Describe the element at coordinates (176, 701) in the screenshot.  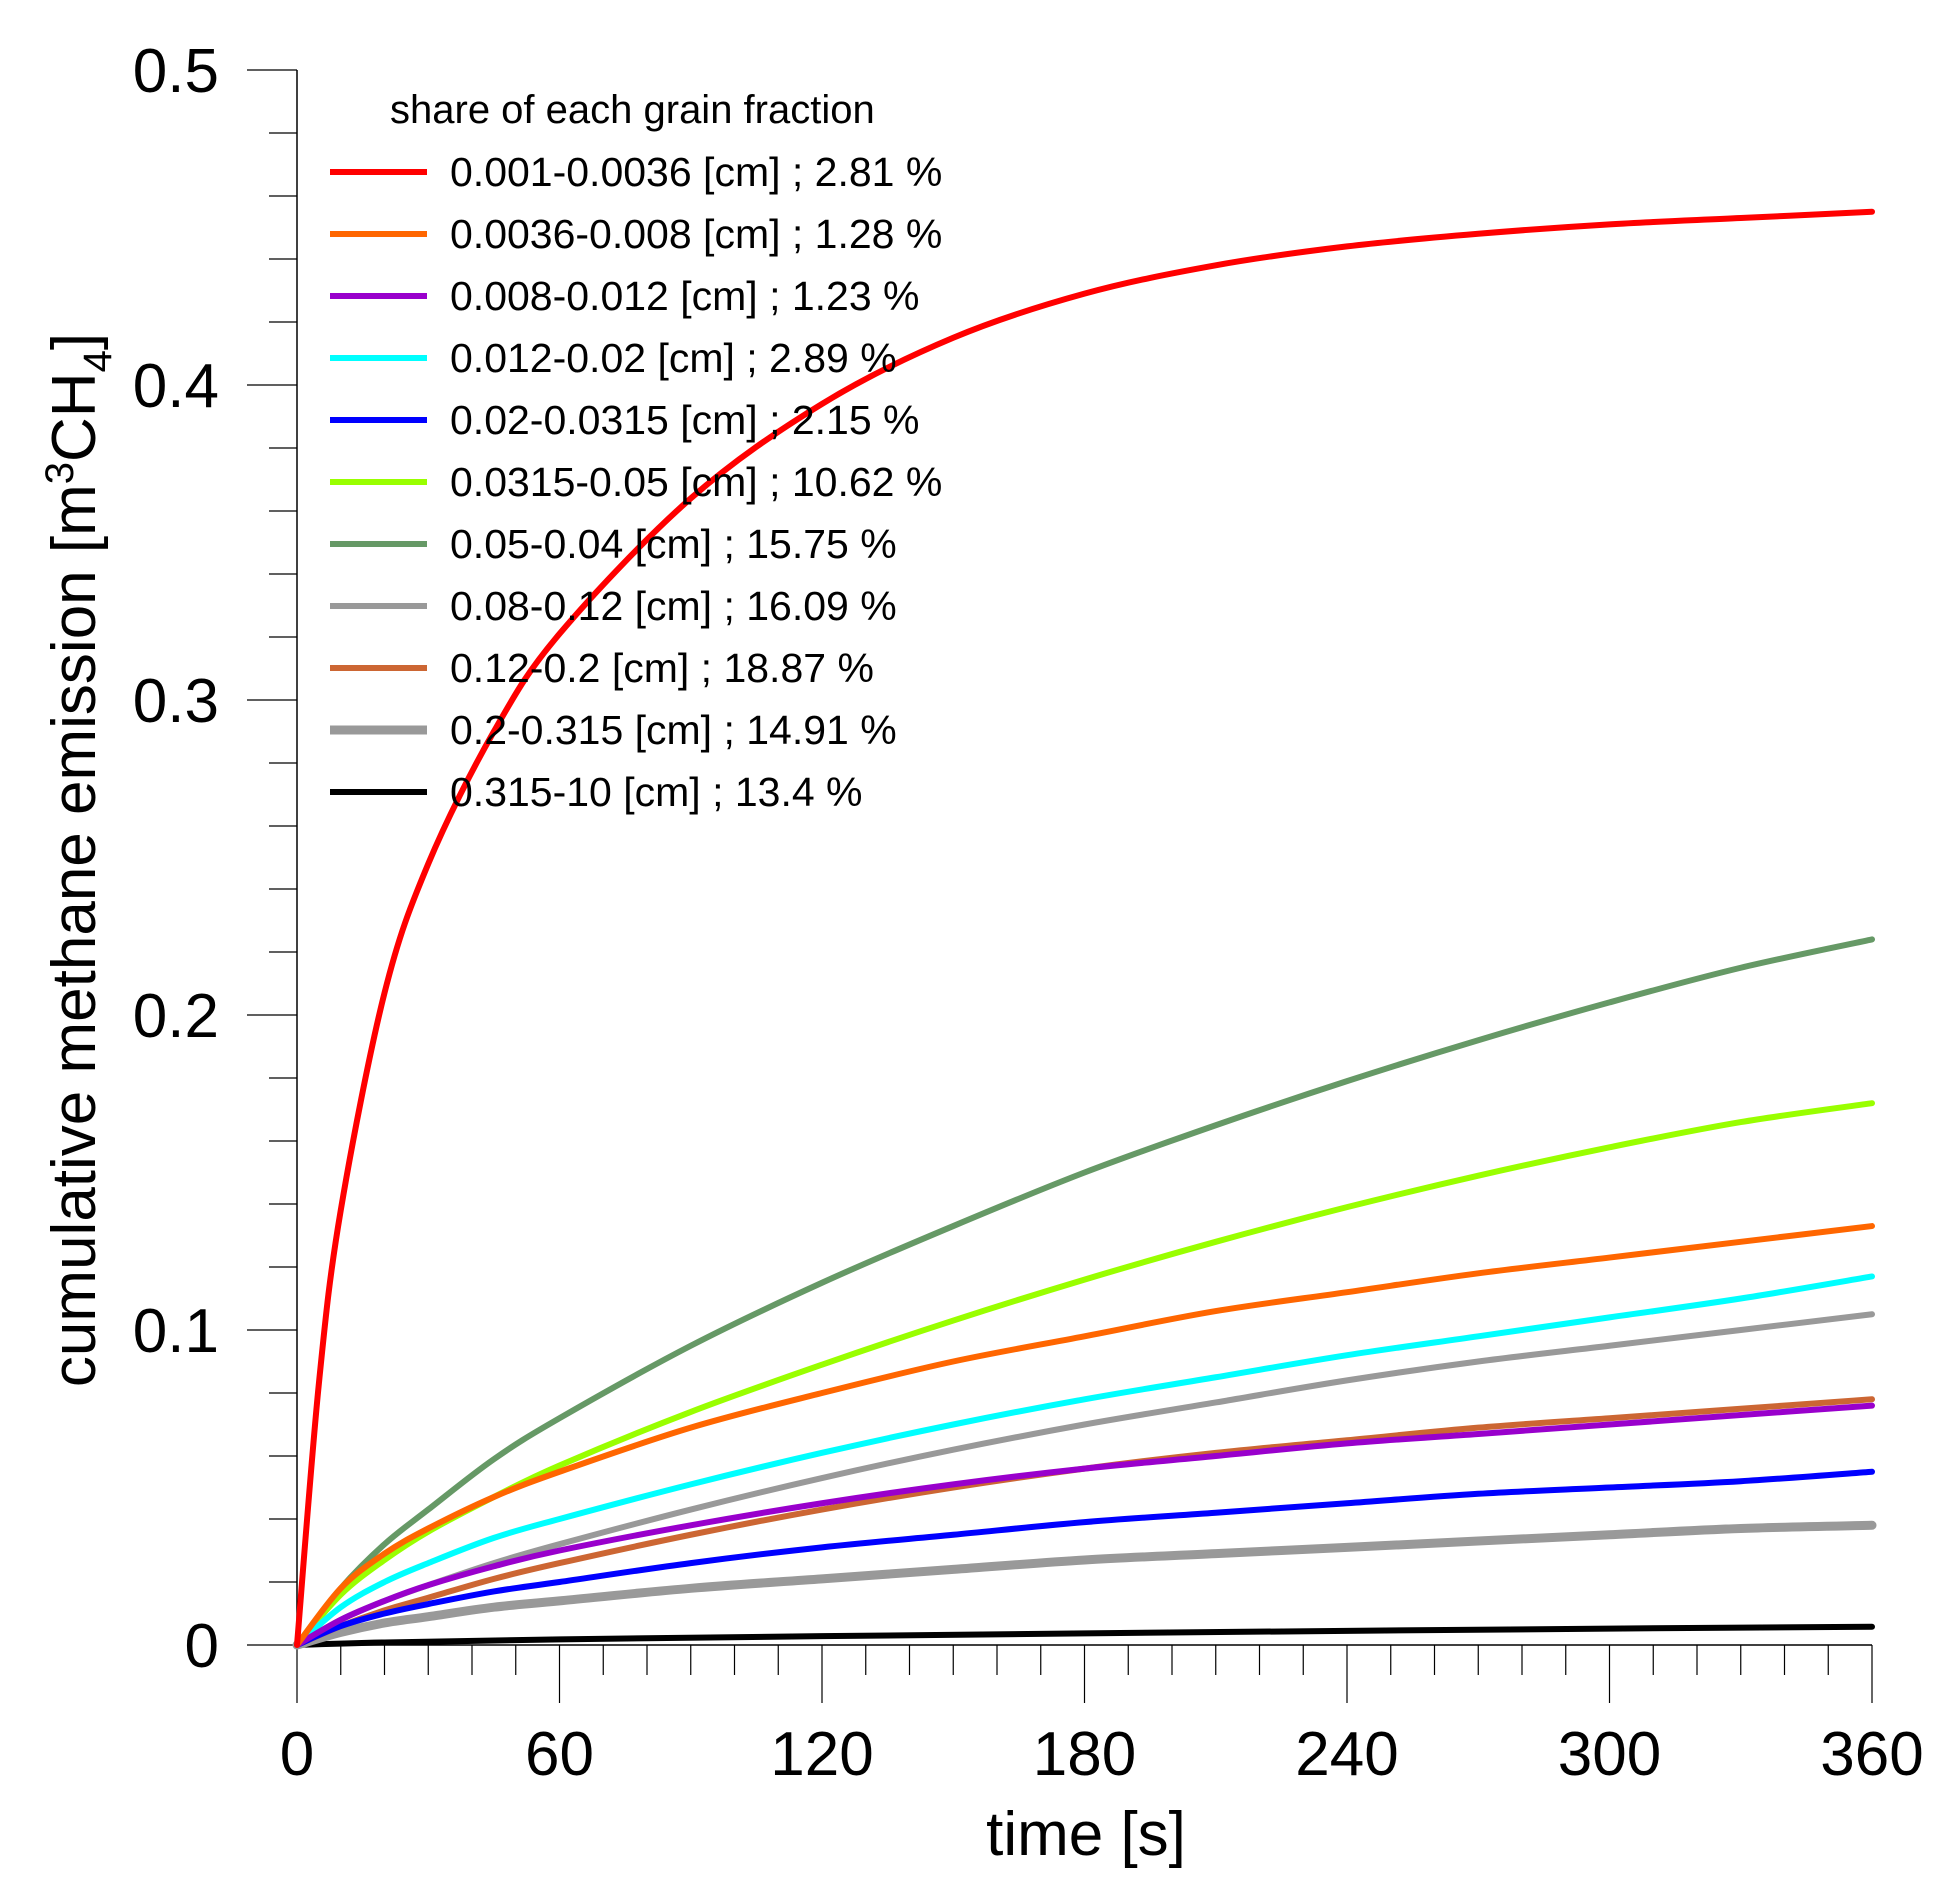
I see `y-tick-label: 0.3` at that location.